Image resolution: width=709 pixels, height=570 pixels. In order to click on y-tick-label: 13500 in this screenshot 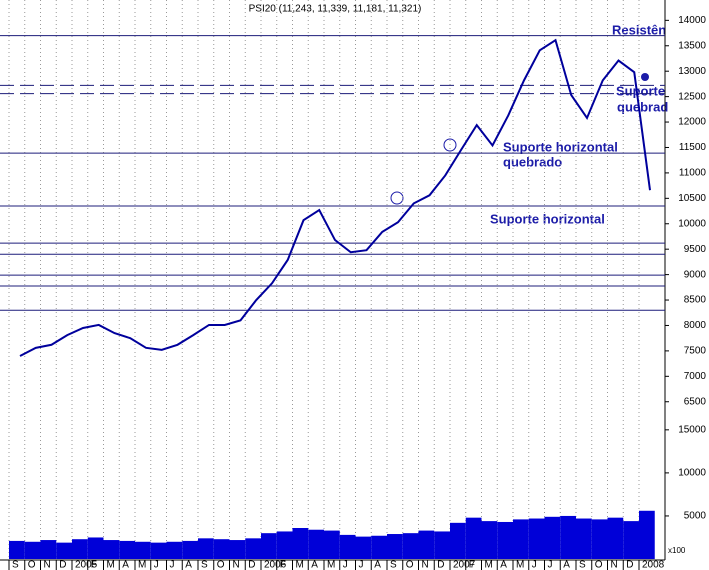, I will do `click(692, 45)`.